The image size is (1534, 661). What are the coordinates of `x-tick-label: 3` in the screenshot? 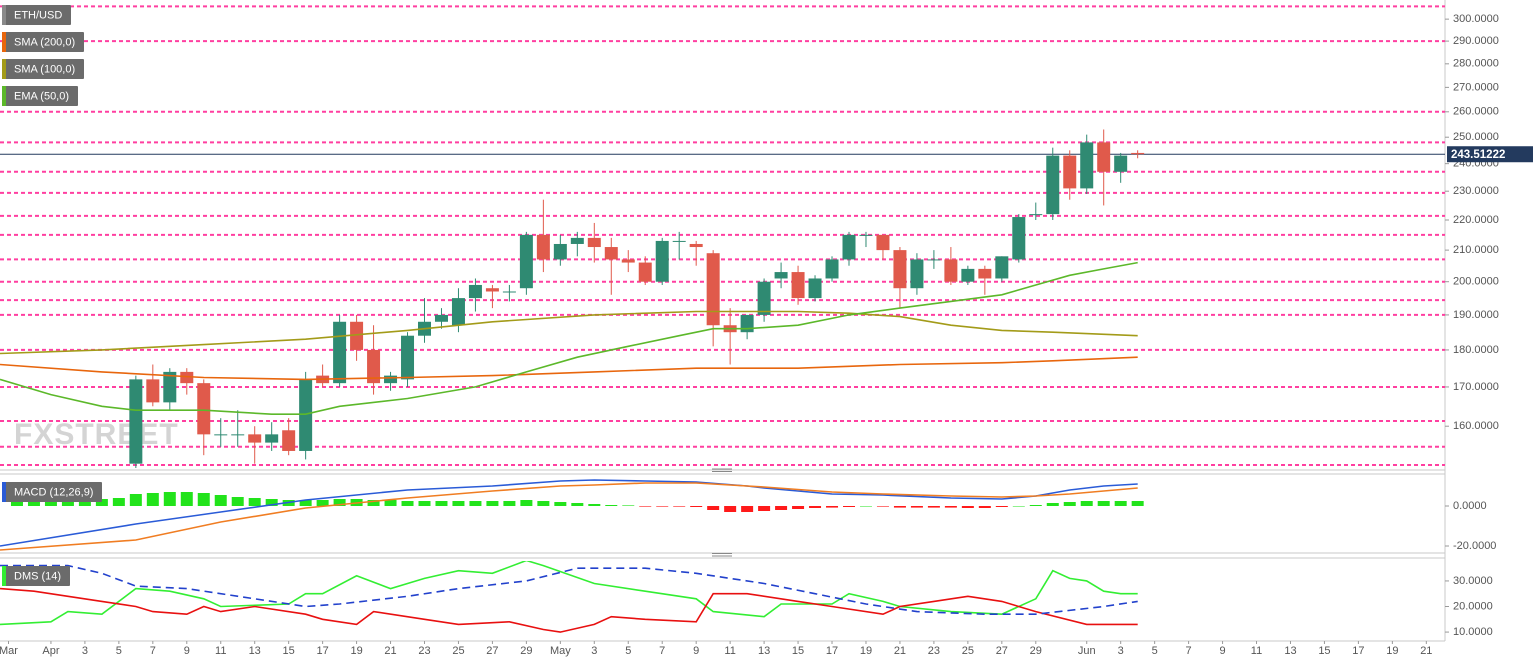 It's located at (594, 651).